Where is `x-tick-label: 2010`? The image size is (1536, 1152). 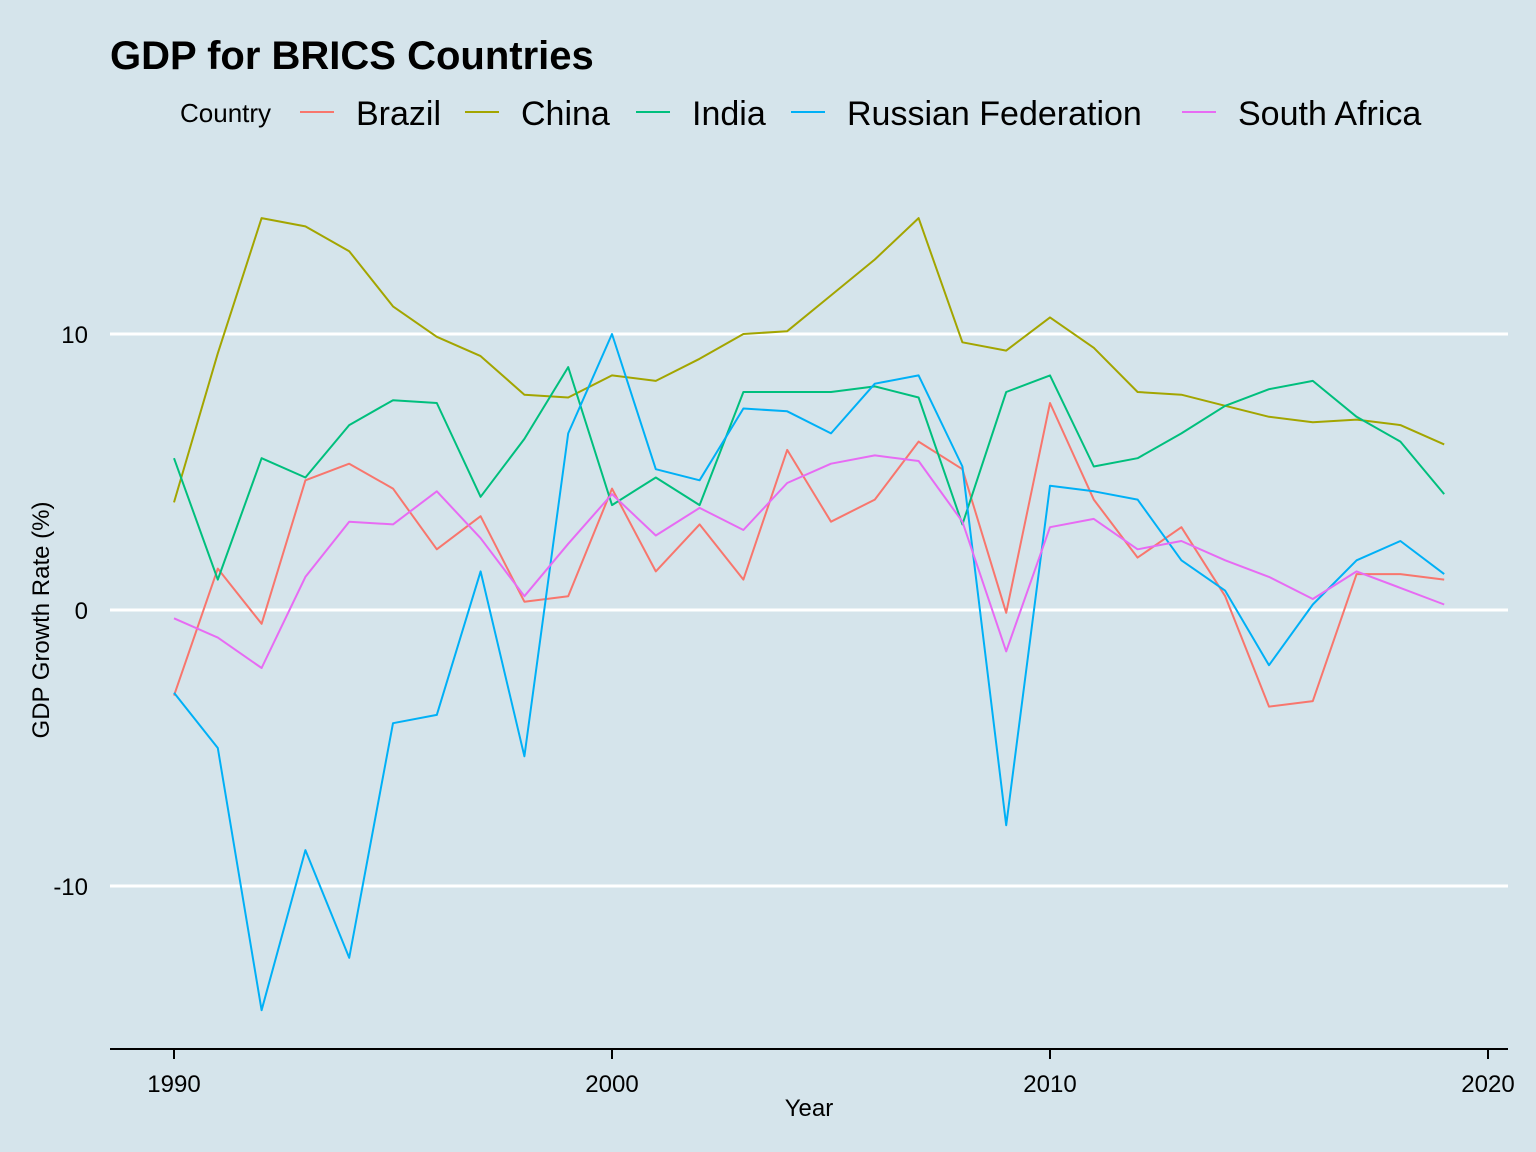 x-tick-label: 2010 is located at coordinates (1049, 1084).